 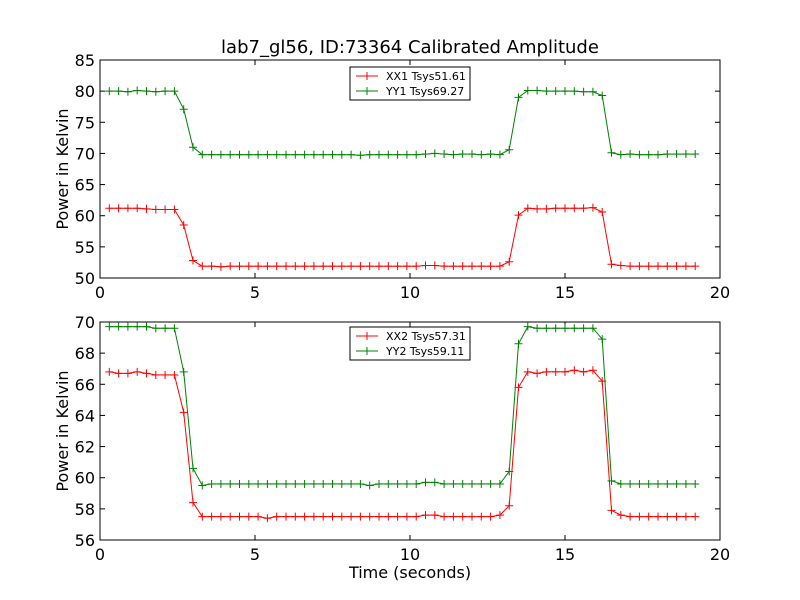 What do you see at coordinates (565, 554) in the screenshot?
I see `x-tick-label: 15` at bounding box center [565, 554].